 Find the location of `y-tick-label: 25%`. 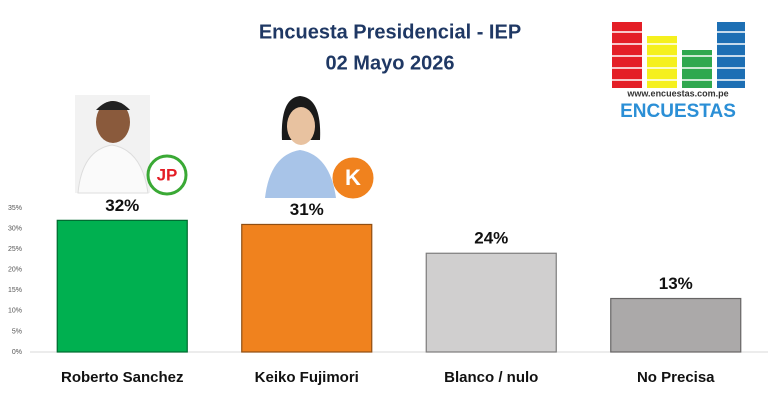

y-tick-label: 25% is located at coordinates (15, 249).